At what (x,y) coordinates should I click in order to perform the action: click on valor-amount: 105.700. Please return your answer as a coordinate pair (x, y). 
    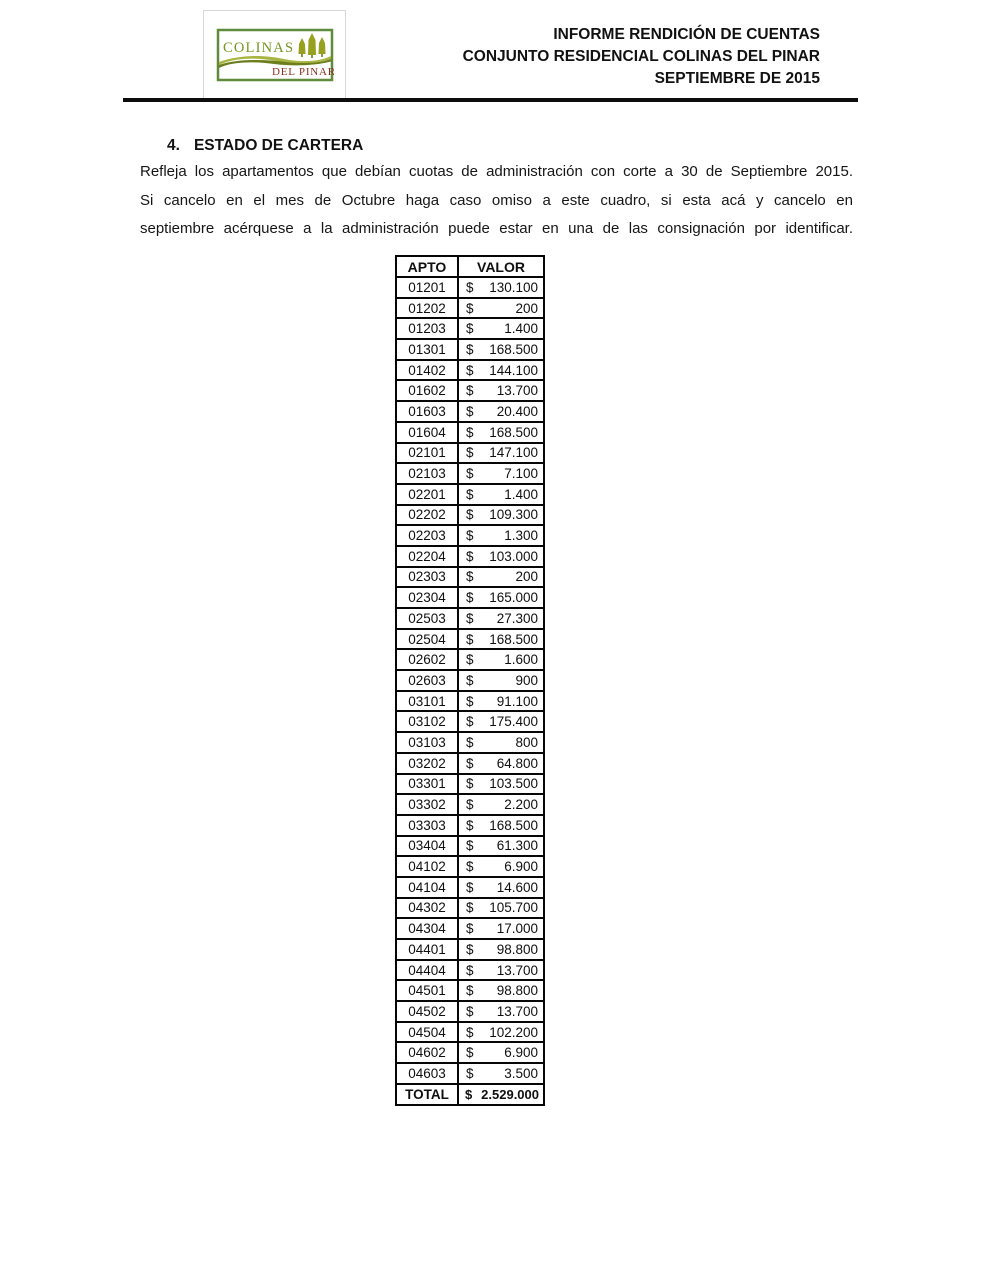
    Looking at the image, I should click on (513, 908).